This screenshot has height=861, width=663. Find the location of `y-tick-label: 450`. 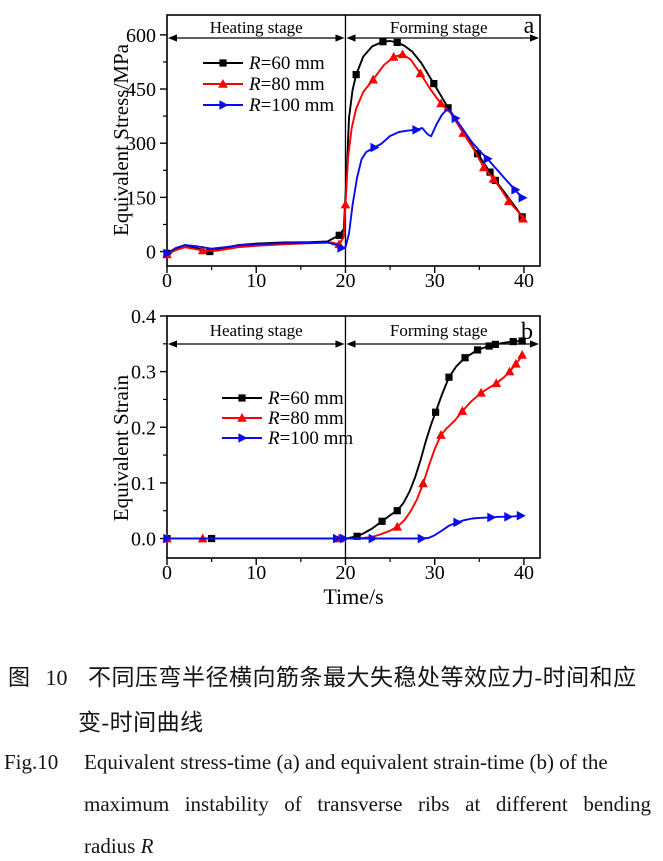

y-tick-label: 450 is located at coordinates (141, 90).